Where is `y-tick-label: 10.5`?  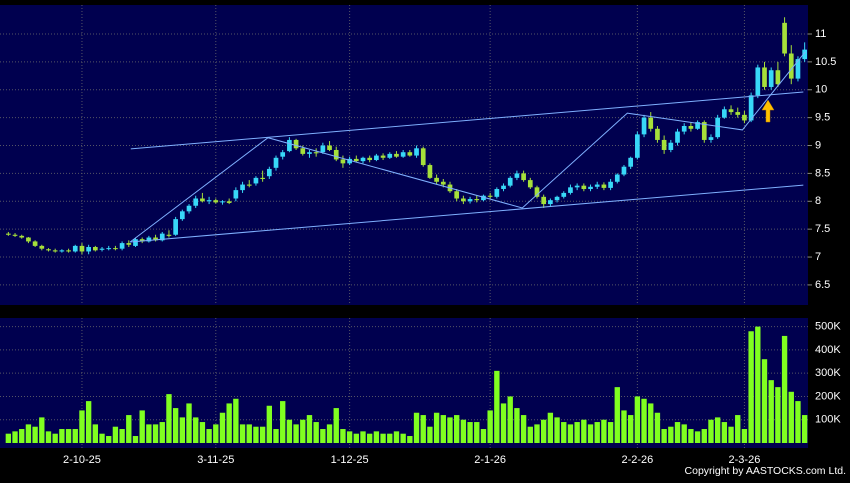 y-tick-label: 10.5 is located at coordinates (825, 62).